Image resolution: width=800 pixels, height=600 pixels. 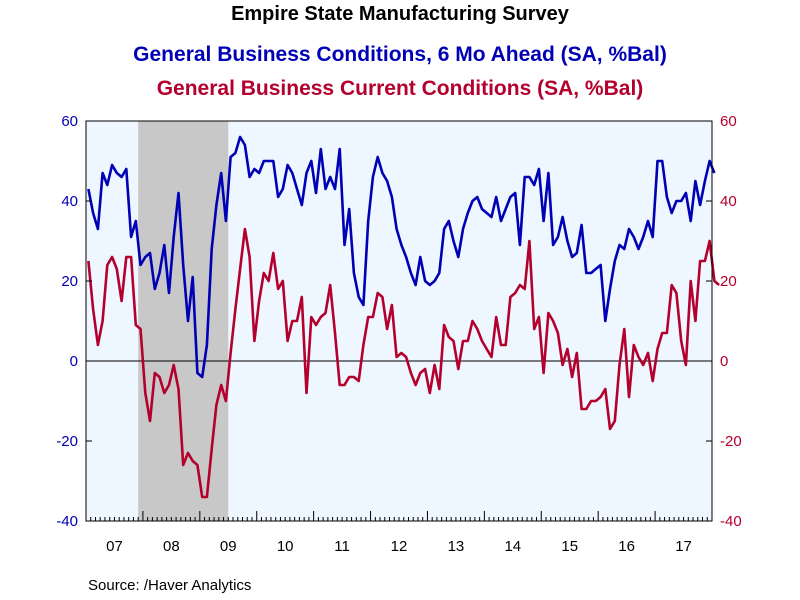 What do you see at coordinates (74, 361) in the screenshot?
I see `y-tick-label-left: 0` at bounding box center [74, 361].